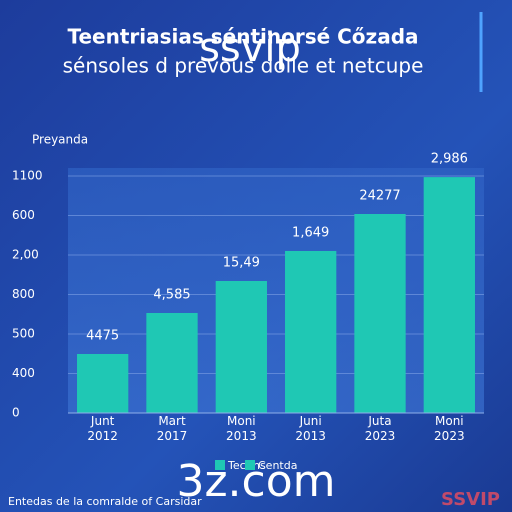 This screenshot has height=512, width=512. I want to click on x-tick-label: Junt 2012, so click(102, 428).